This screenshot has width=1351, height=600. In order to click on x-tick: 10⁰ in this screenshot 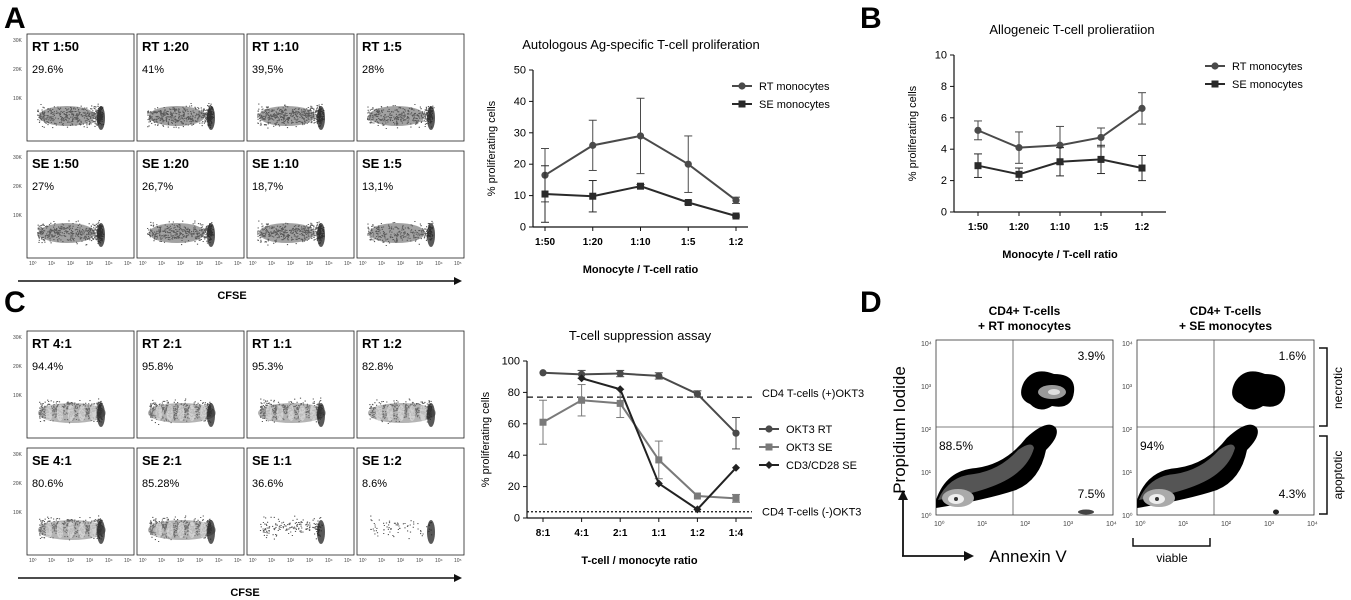, I will do `click(1140, 524)`.